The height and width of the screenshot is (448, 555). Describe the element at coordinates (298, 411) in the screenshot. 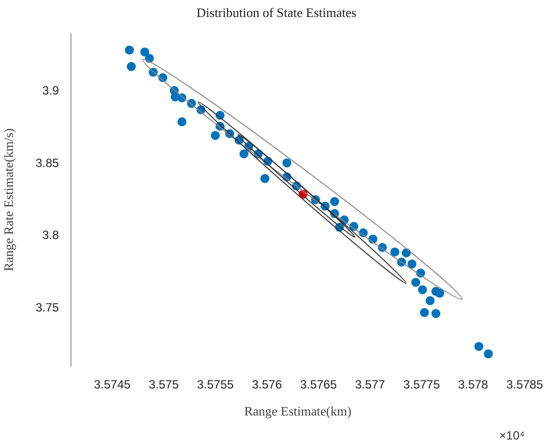

I see `x-axis-title: Range Estimate(km)` at that location.